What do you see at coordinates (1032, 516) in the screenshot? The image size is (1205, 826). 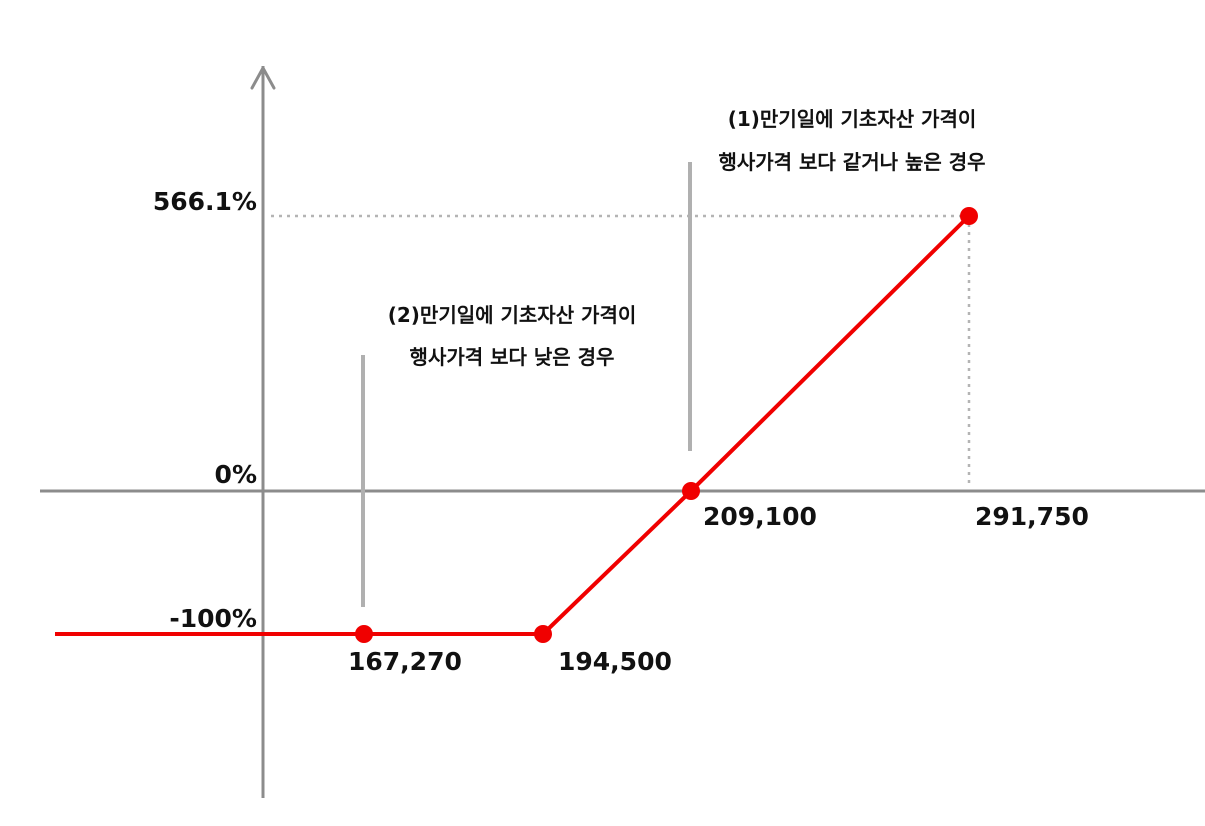 I see `x-tick-label-291750: 291,750` at bounding box center [1032, 516].